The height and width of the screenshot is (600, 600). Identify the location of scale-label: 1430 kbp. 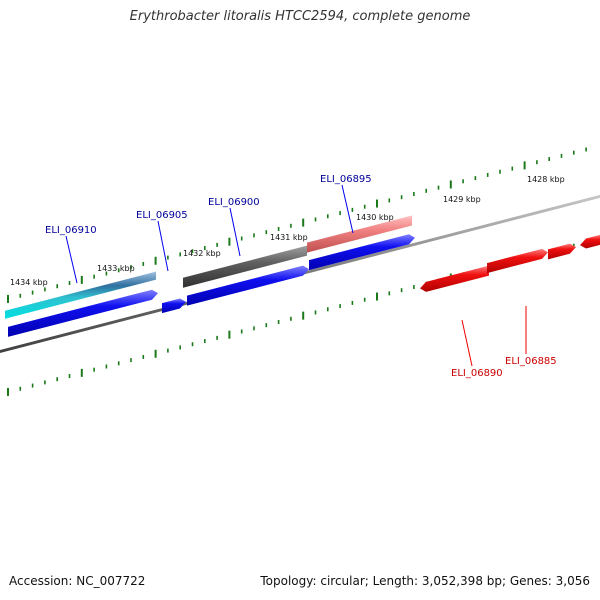
(375, 217).